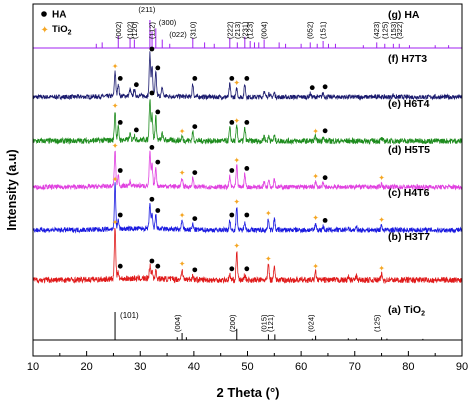  What do you see at coordinates (194, 367) in the screenshot?
I see `x-tick-label: 40` at bounding box center [194, 367].